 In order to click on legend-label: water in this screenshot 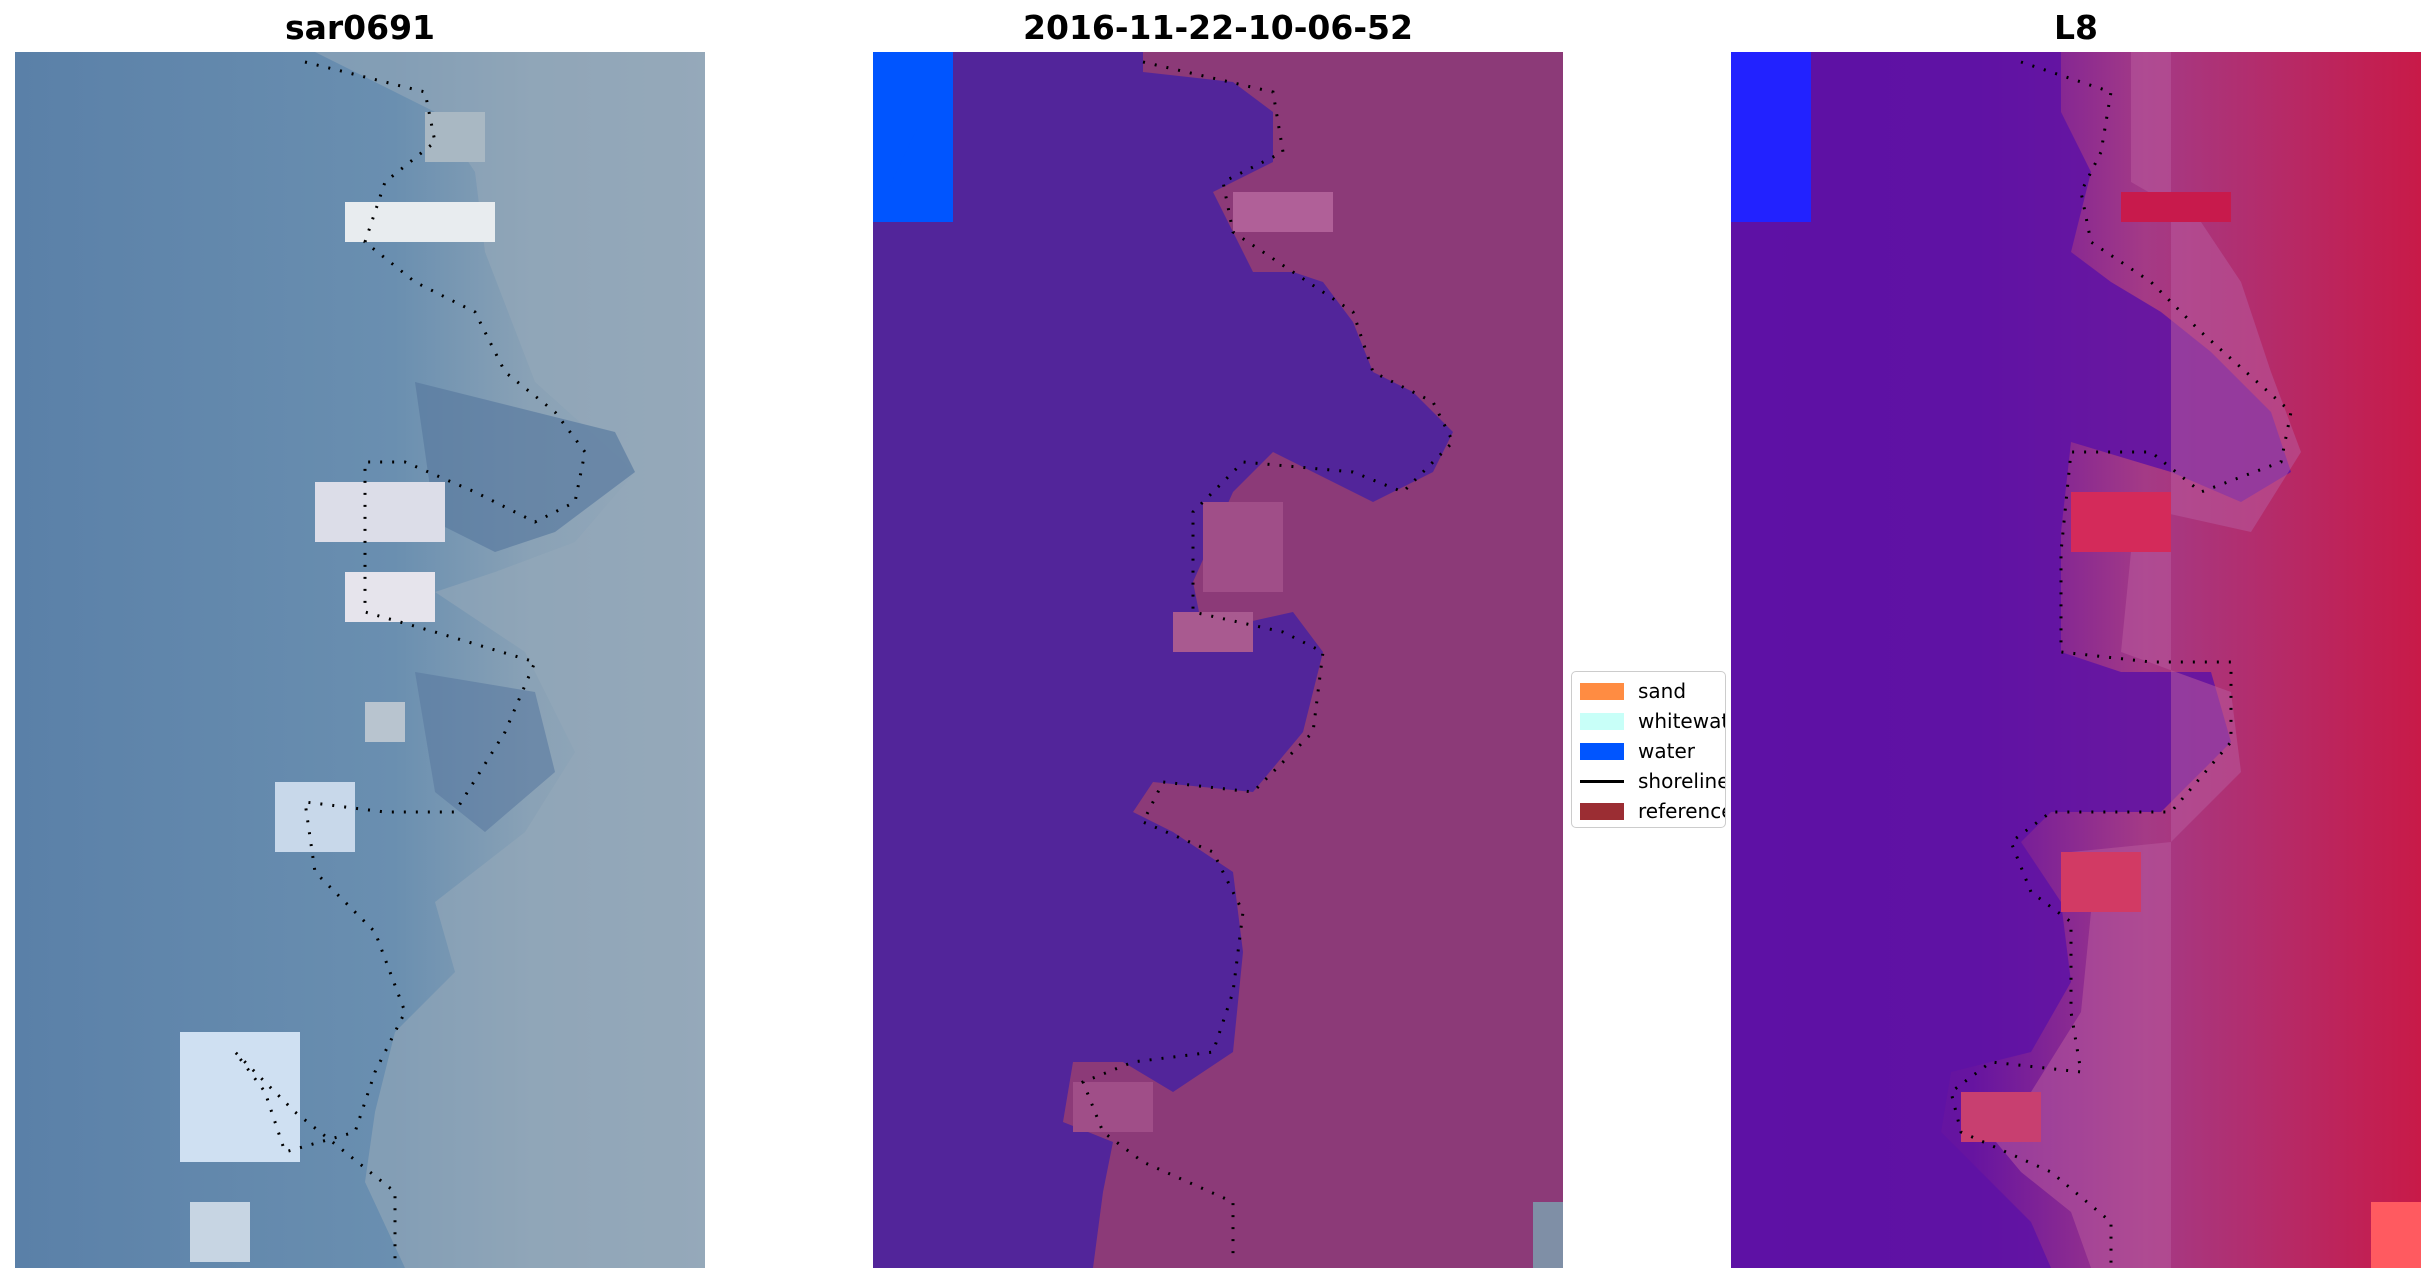, I will do `click(1666, 751)`.